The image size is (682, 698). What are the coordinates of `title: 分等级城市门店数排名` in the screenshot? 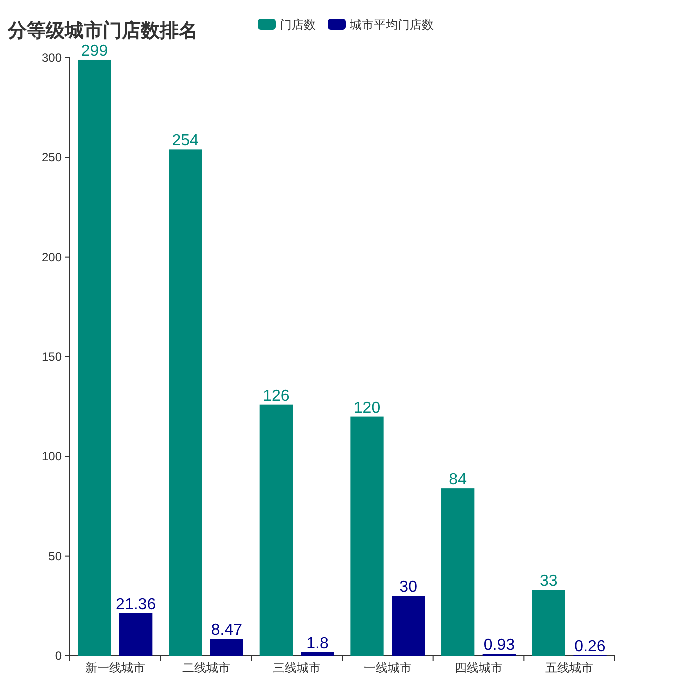 It's located at (103, 31).